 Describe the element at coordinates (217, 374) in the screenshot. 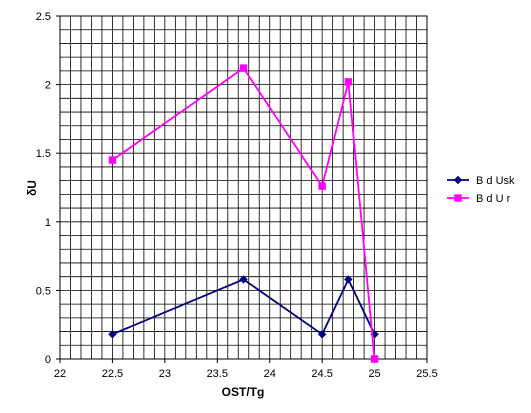

I see `x-tick-label: 23.5` at that location.